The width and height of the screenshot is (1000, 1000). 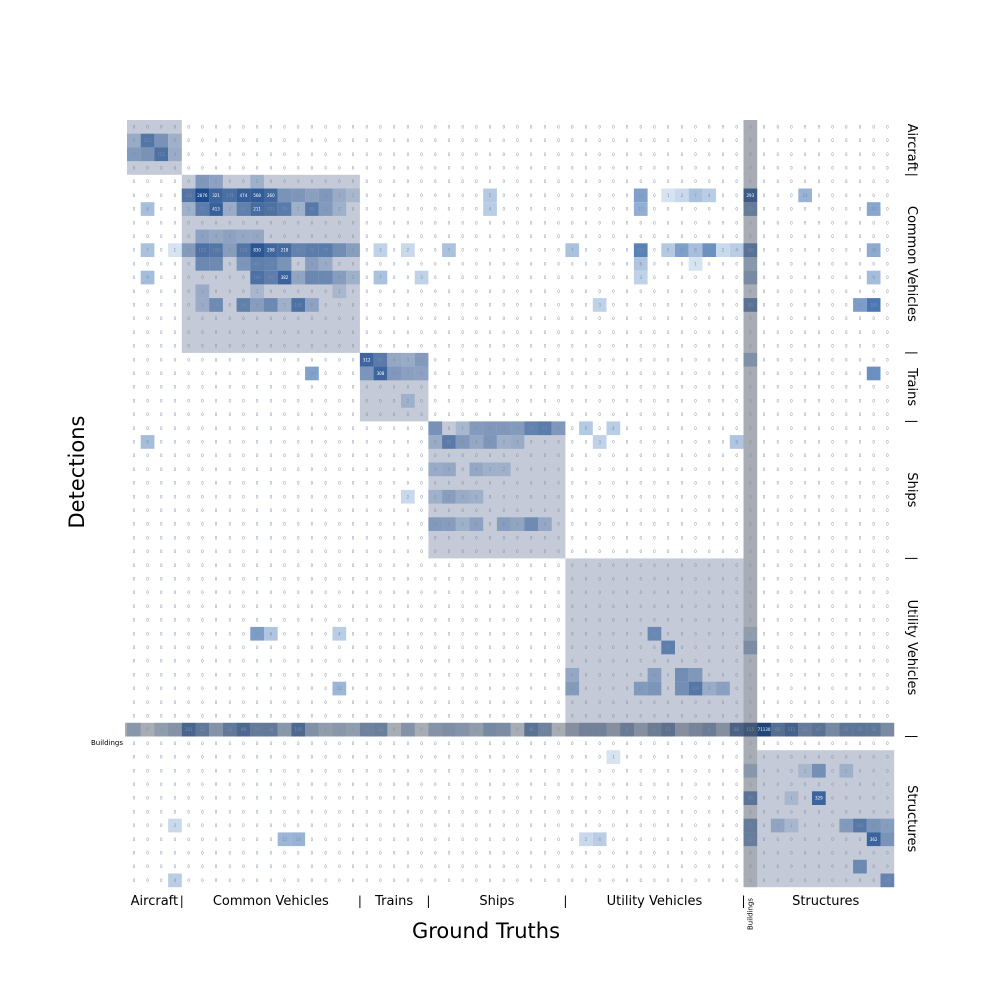 What do you see at coordinates (271, 209) in the screenshot?
I see `cell-value: 153` at bounding box center [271, 209].